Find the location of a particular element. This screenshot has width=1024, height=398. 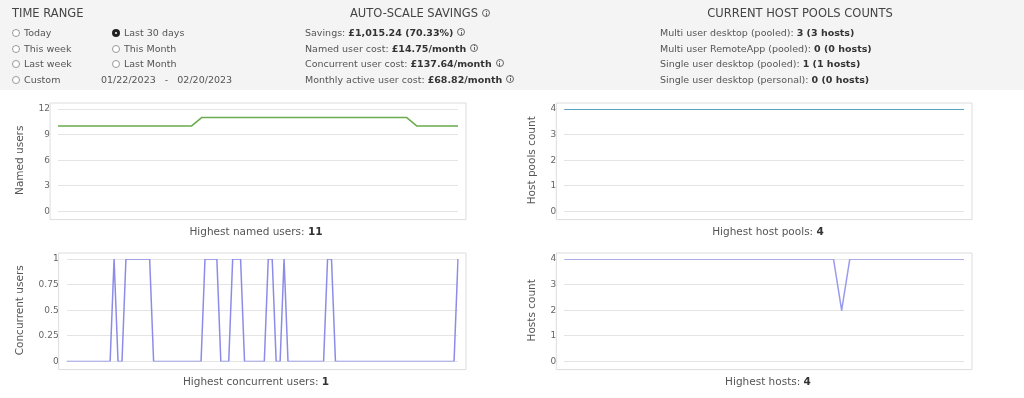

x-axis-title: Highest host pools: 4 is located at coordinates (768, 231).